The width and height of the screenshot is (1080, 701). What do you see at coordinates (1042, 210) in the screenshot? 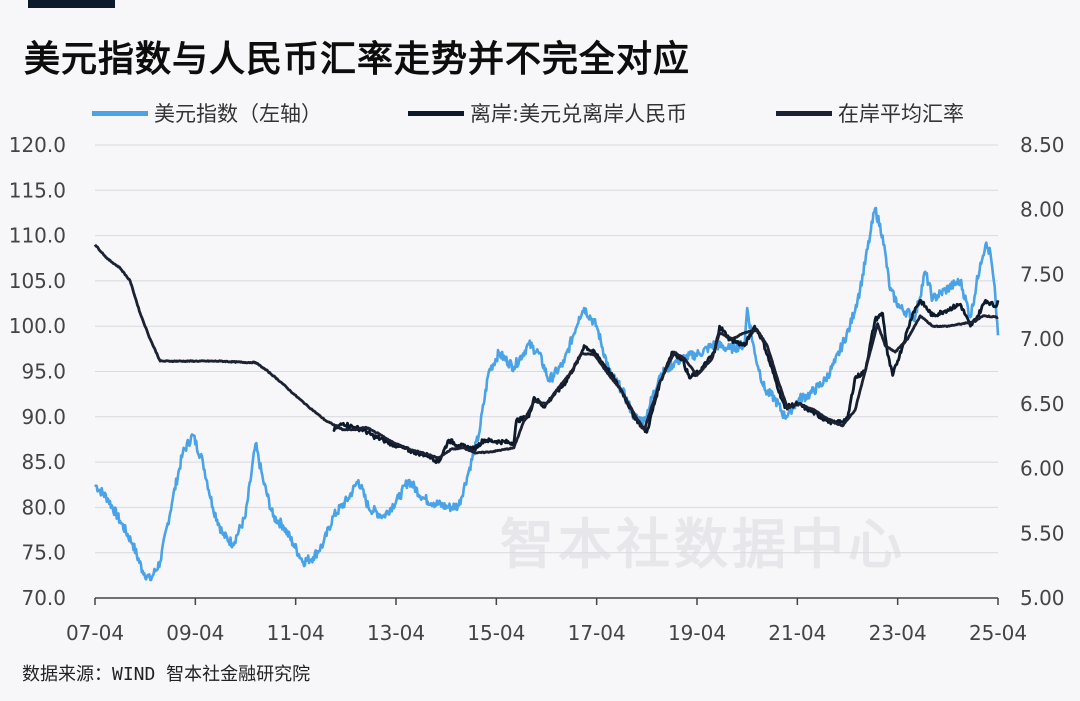
I see `y-right-tick-label: 8.00` at bounding box center [1042, 210].